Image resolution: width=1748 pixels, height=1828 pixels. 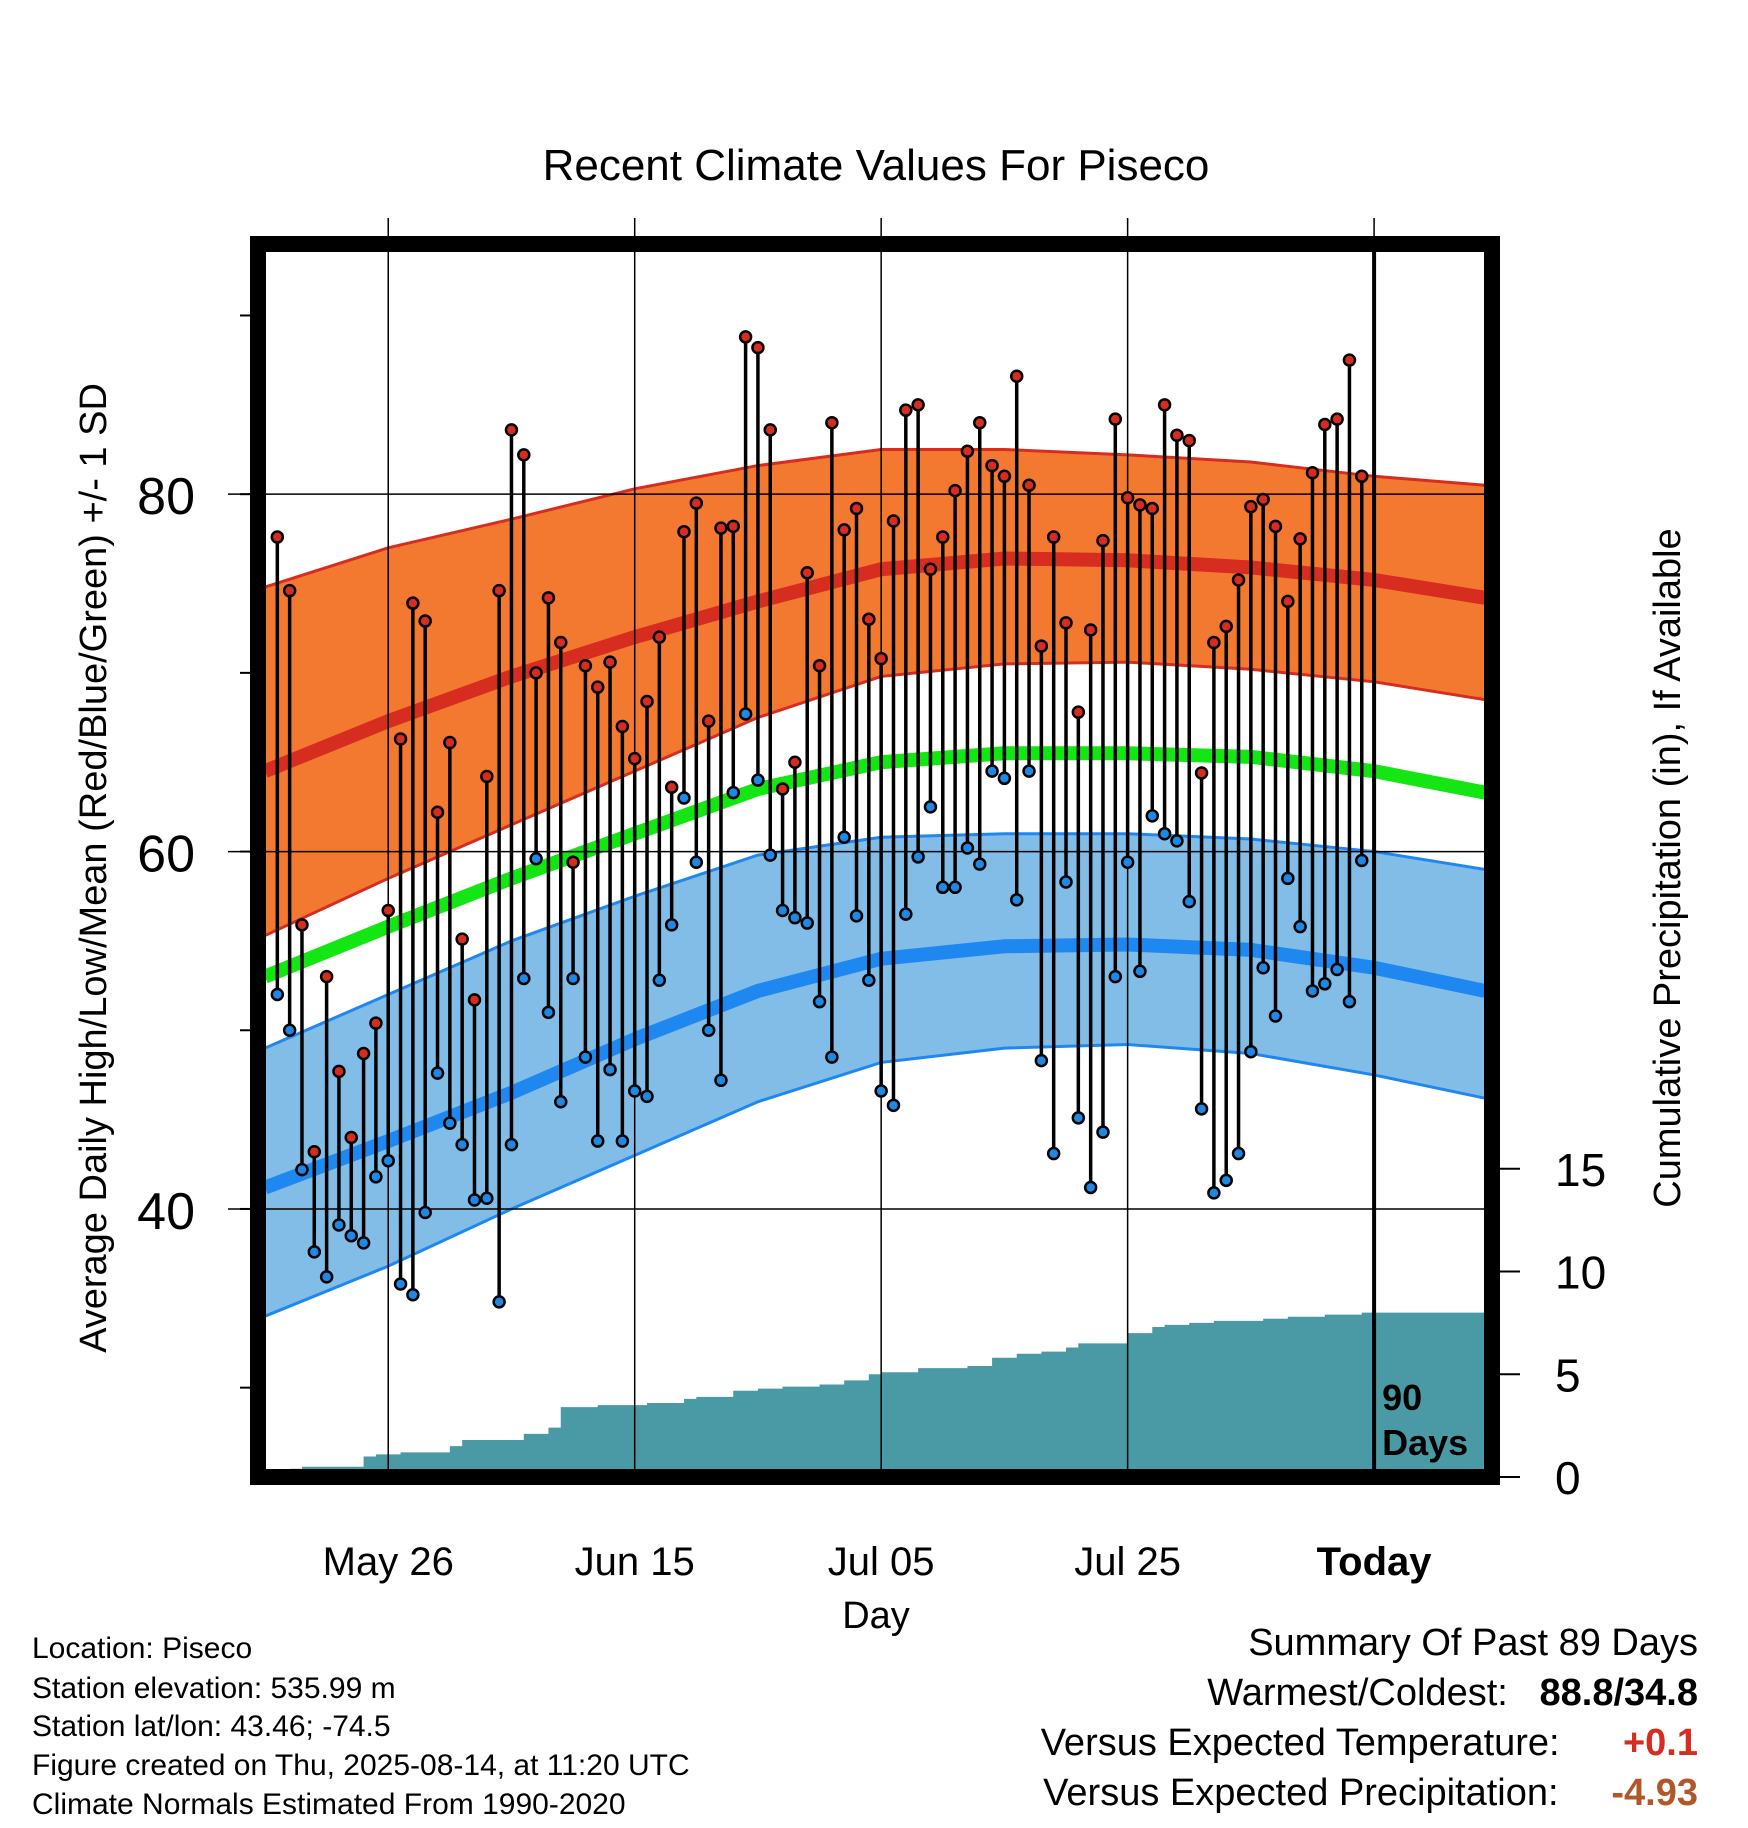 What do you see at coordinates (876, 1616) in the screenshot?
I see `x-axis-label: Day` at bounding box center [876, 1616].